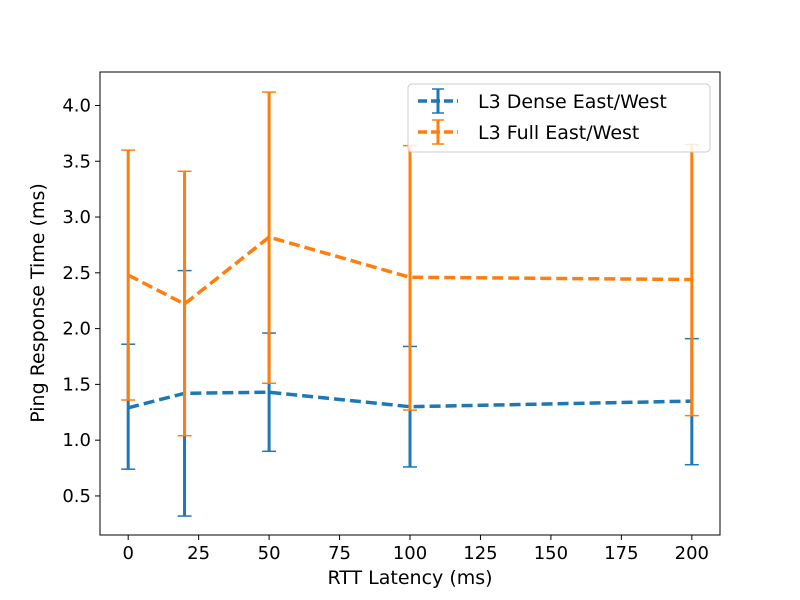  What do you see at coordinates (76, 384) in the screenshot?
I see `y-tick-label: 1.5` at bounding box center [76, 384].